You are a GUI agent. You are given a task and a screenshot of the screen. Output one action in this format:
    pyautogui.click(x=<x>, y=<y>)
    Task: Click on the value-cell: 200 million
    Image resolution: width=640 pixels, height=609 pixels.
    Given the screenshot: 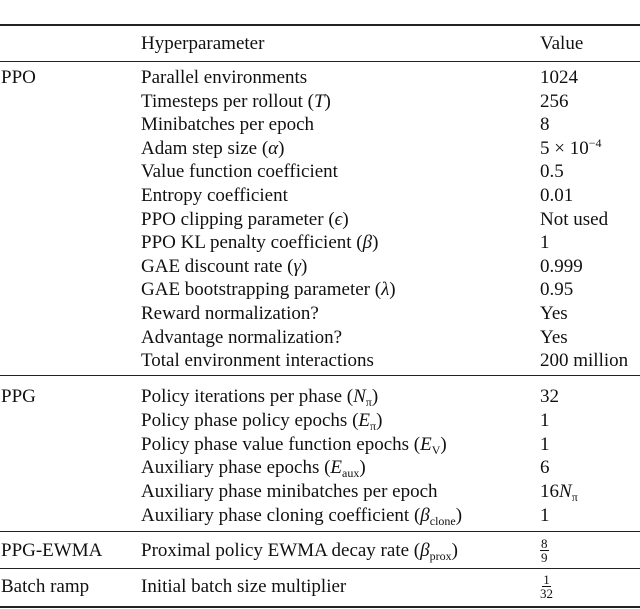 What is the action you would take?
    pyautogui.click(x=584, y=361)
    